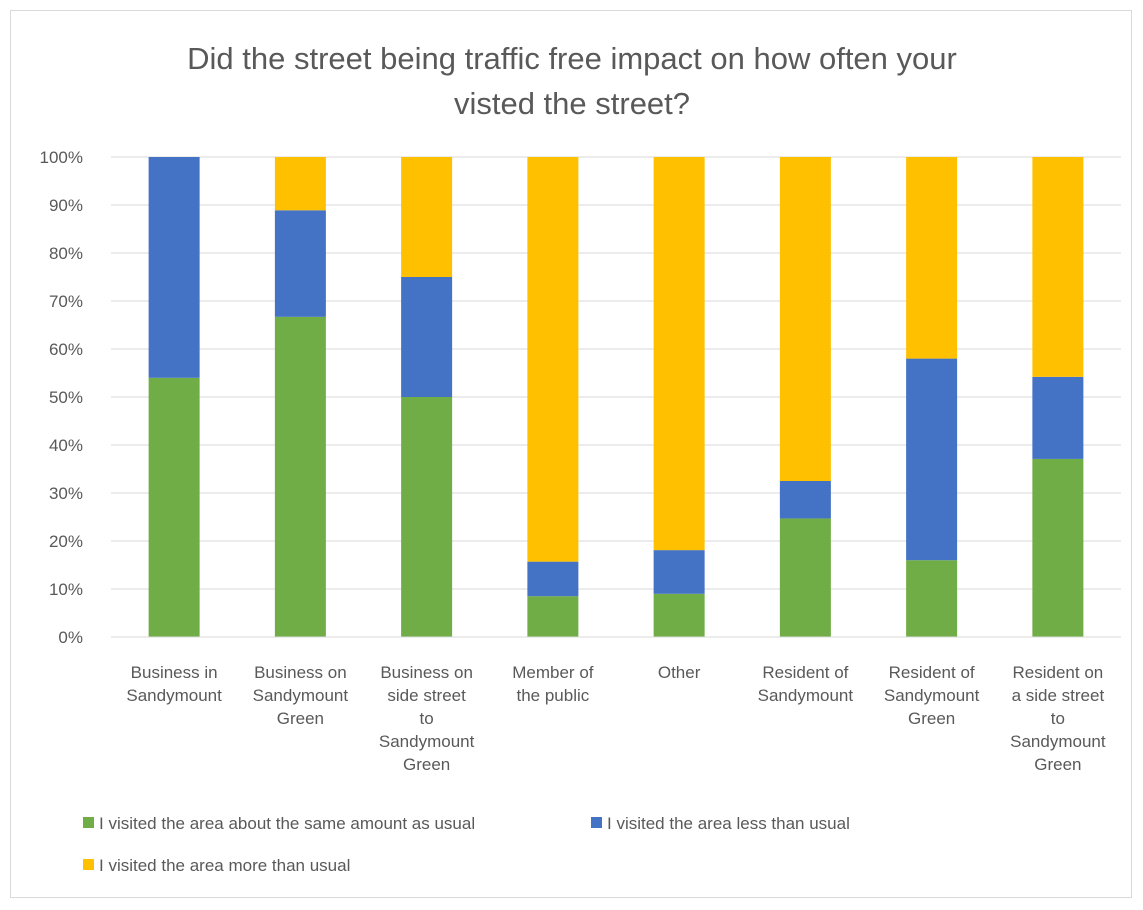 Image resolution: width=1143 pixels, height=910 pixels. I want to click on chart-title-line-2: visted the street?, so click(572, 103).